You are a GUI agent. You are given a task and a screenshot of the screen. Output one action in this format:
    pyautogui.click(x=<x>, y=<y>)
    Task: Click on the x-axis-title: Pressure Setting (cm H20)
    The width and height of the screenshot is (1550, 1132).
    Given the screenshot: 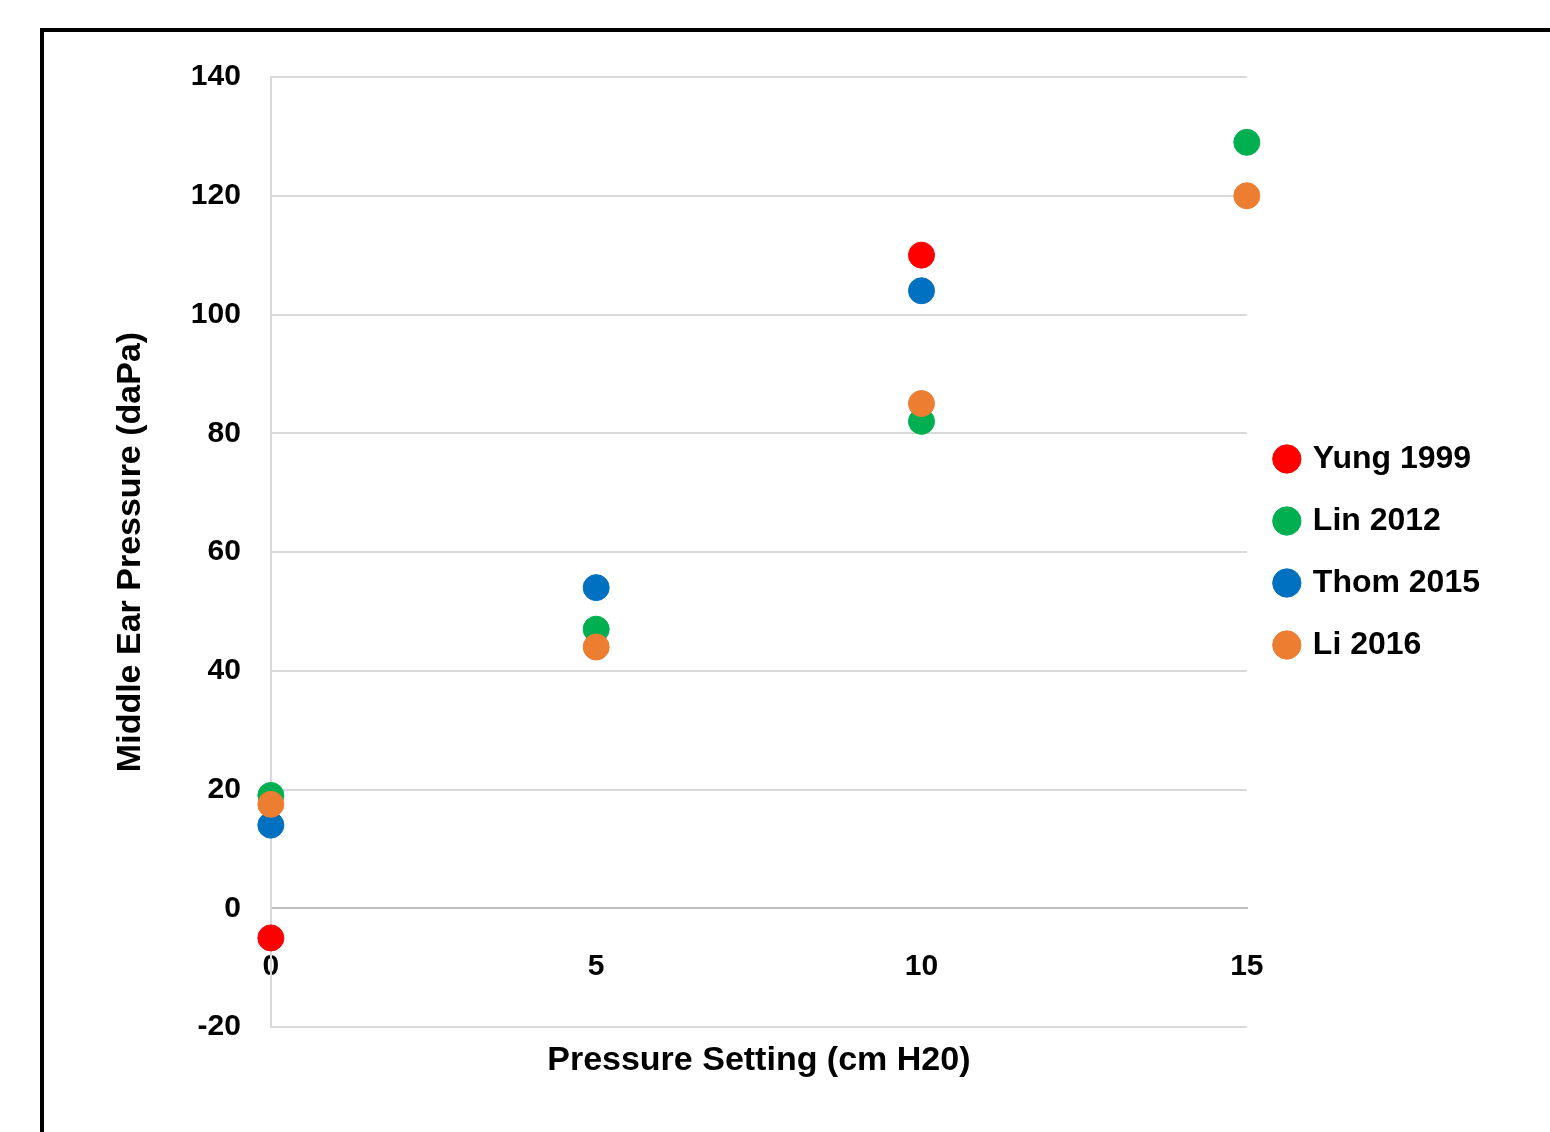 What is the action you would take?
    pyautogui.click(x=759, y=1058)
    